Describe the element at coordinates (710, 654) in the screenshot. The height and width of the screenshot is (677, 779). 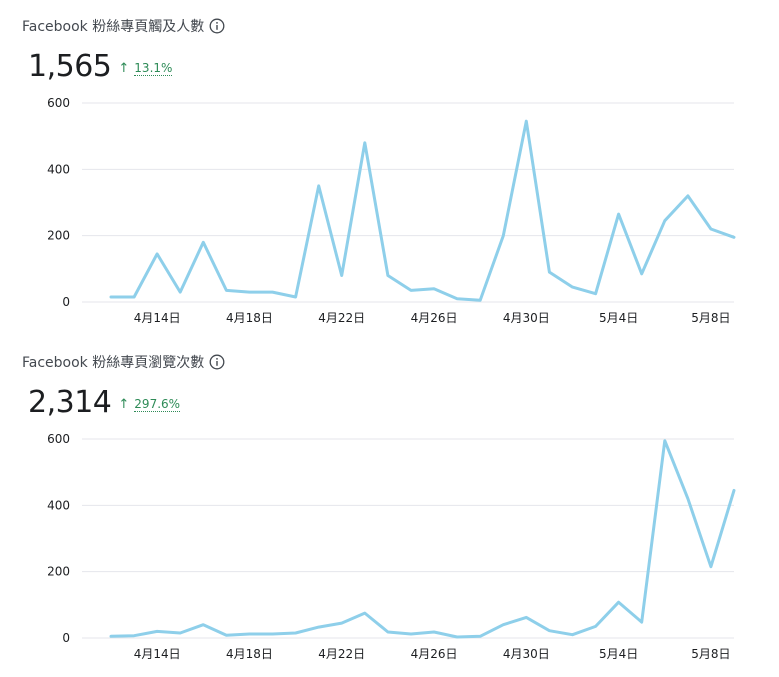
I see `views-x-tick-label: 5月8日` at that location.